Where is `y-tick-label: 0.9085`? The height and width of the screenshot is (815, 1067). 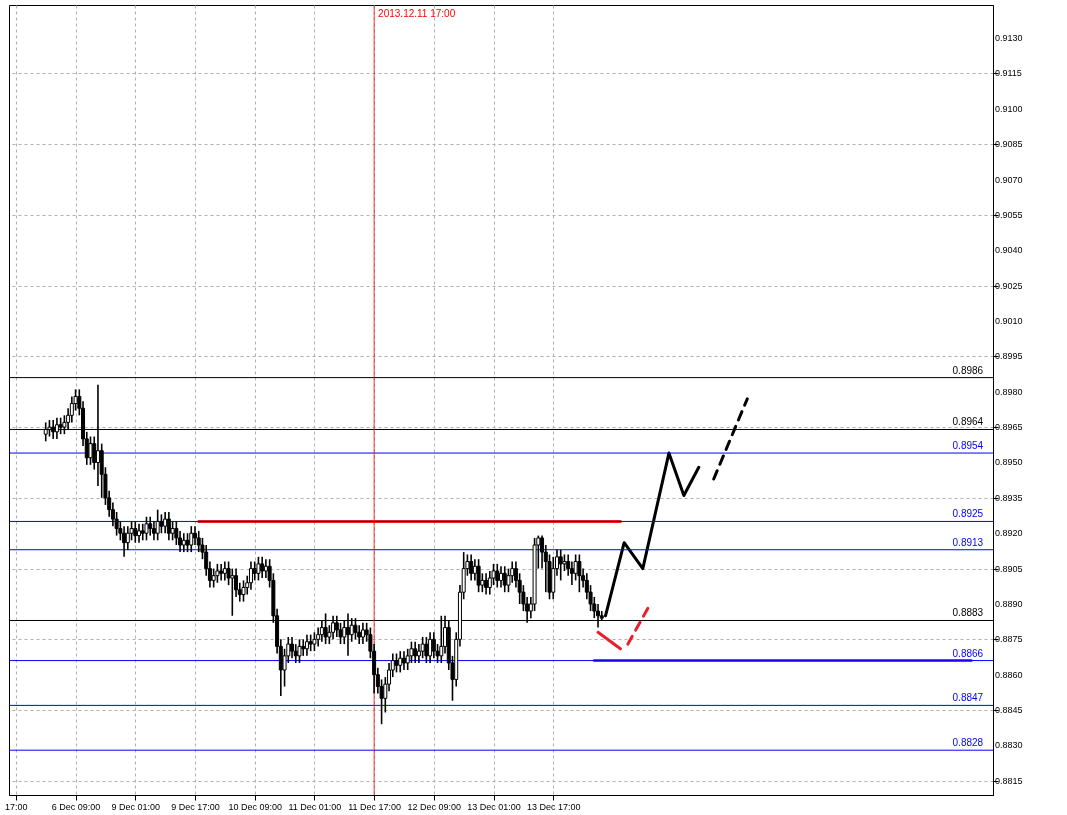 y-tick-label: 0.9085 is located at coordinates (1009, 144).